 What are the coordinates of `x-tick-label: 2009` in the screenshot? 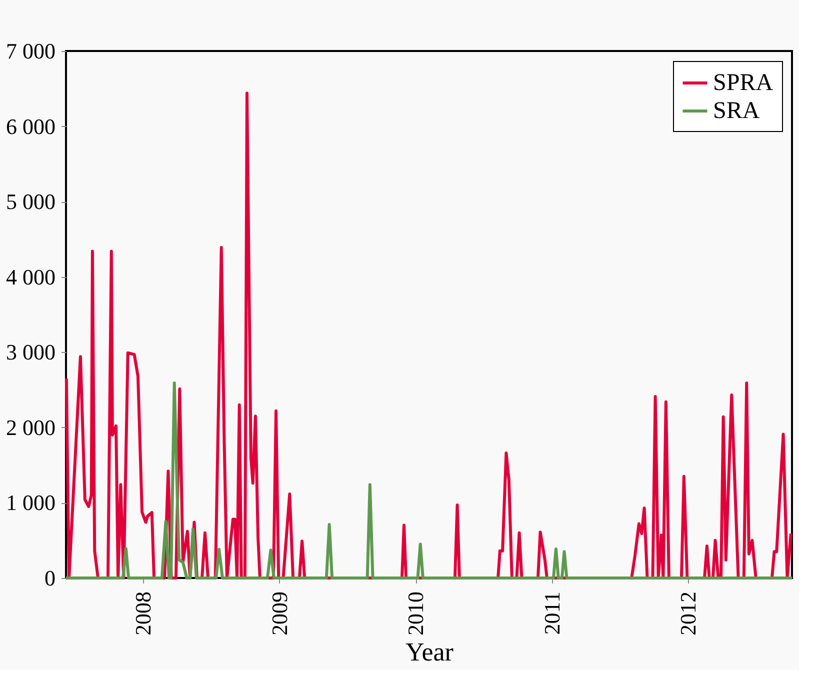 It's located at (279, 614).